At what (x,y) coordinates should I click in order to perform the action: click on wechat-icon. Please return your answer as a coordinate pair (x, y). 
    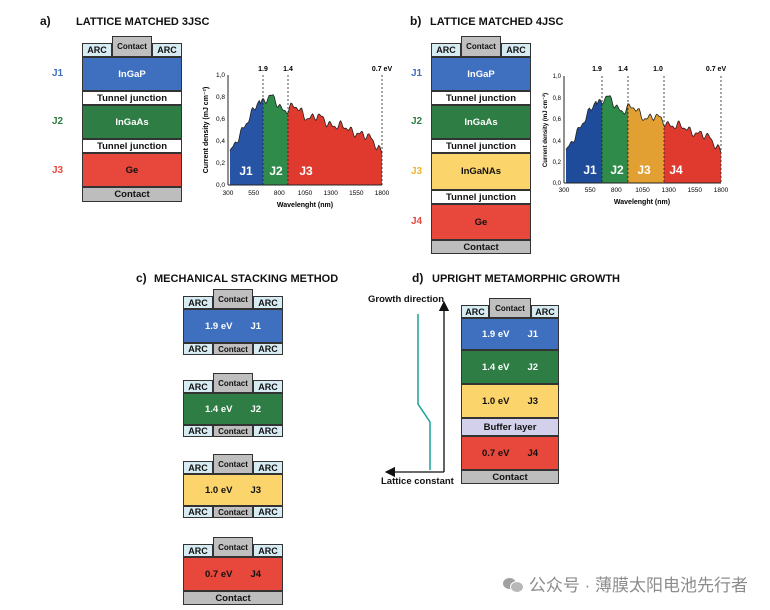
    Looking at the image, I should click on (513, 584).